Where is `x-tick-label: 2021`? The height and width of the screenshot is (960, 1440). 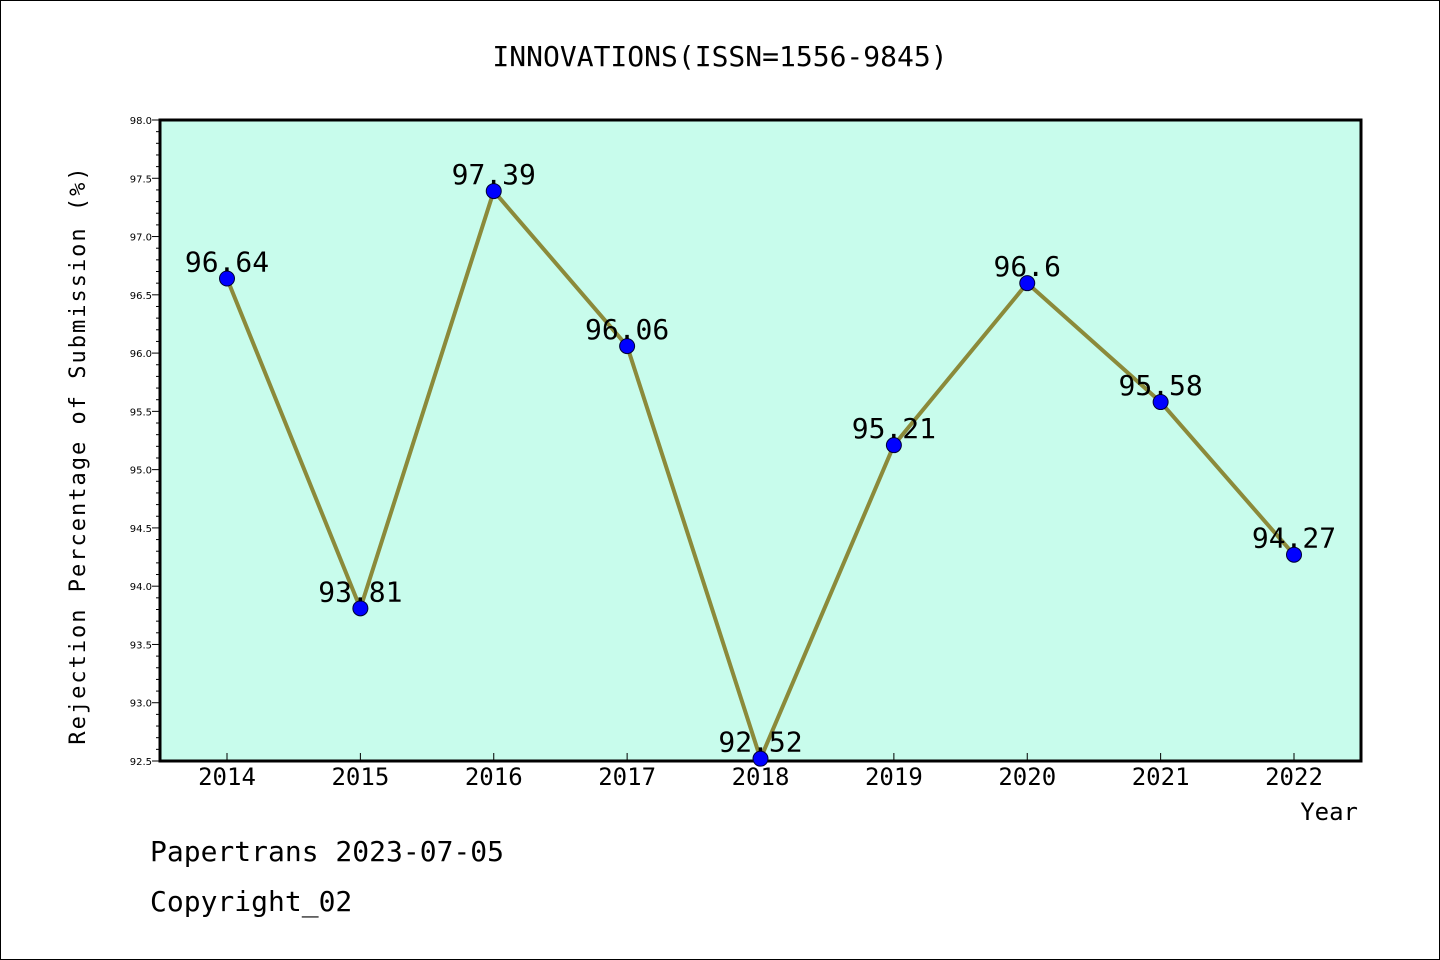 x-tick-label: 2021 is located at coordinates (1161, 777).